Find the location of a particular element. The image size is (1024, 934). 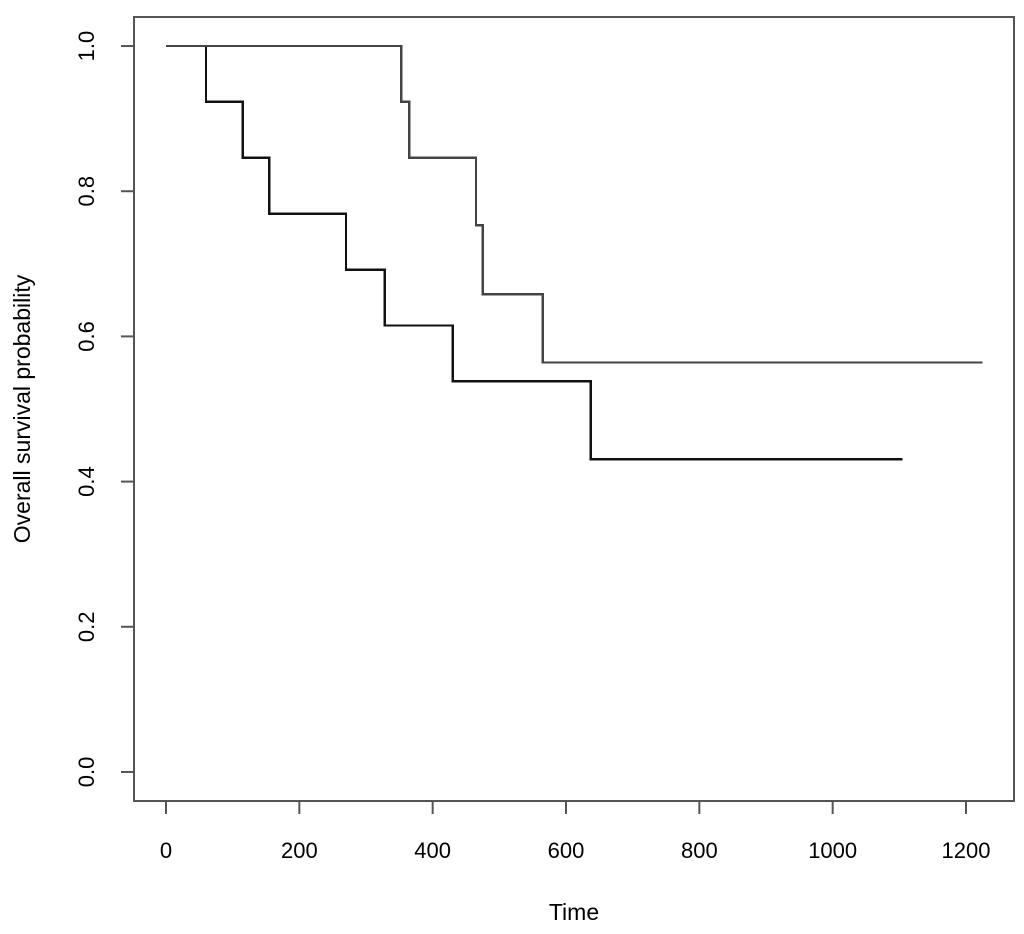

y-tick-label: 0.6 is located at coordinates (86, 336).